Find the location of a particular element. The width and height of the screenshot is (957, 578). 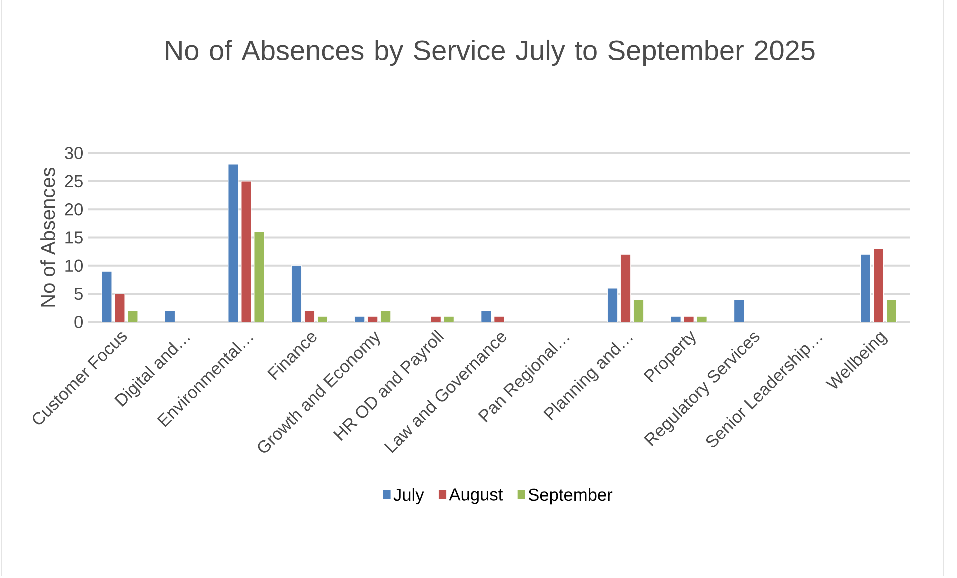

y-tick-label: 10 is located at coordinates (74, 266).